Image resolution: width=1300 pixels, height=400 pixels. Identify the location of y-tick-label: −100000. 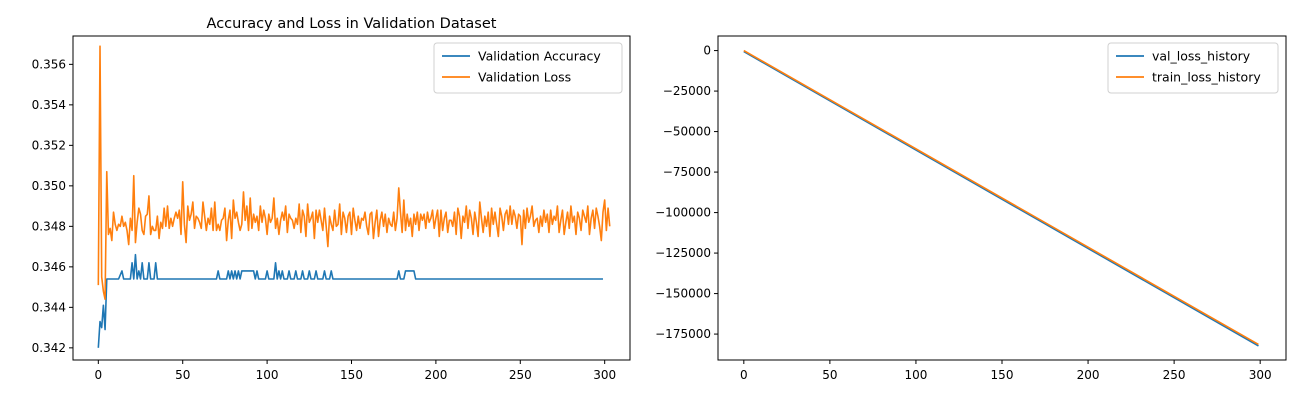
(683, 213).